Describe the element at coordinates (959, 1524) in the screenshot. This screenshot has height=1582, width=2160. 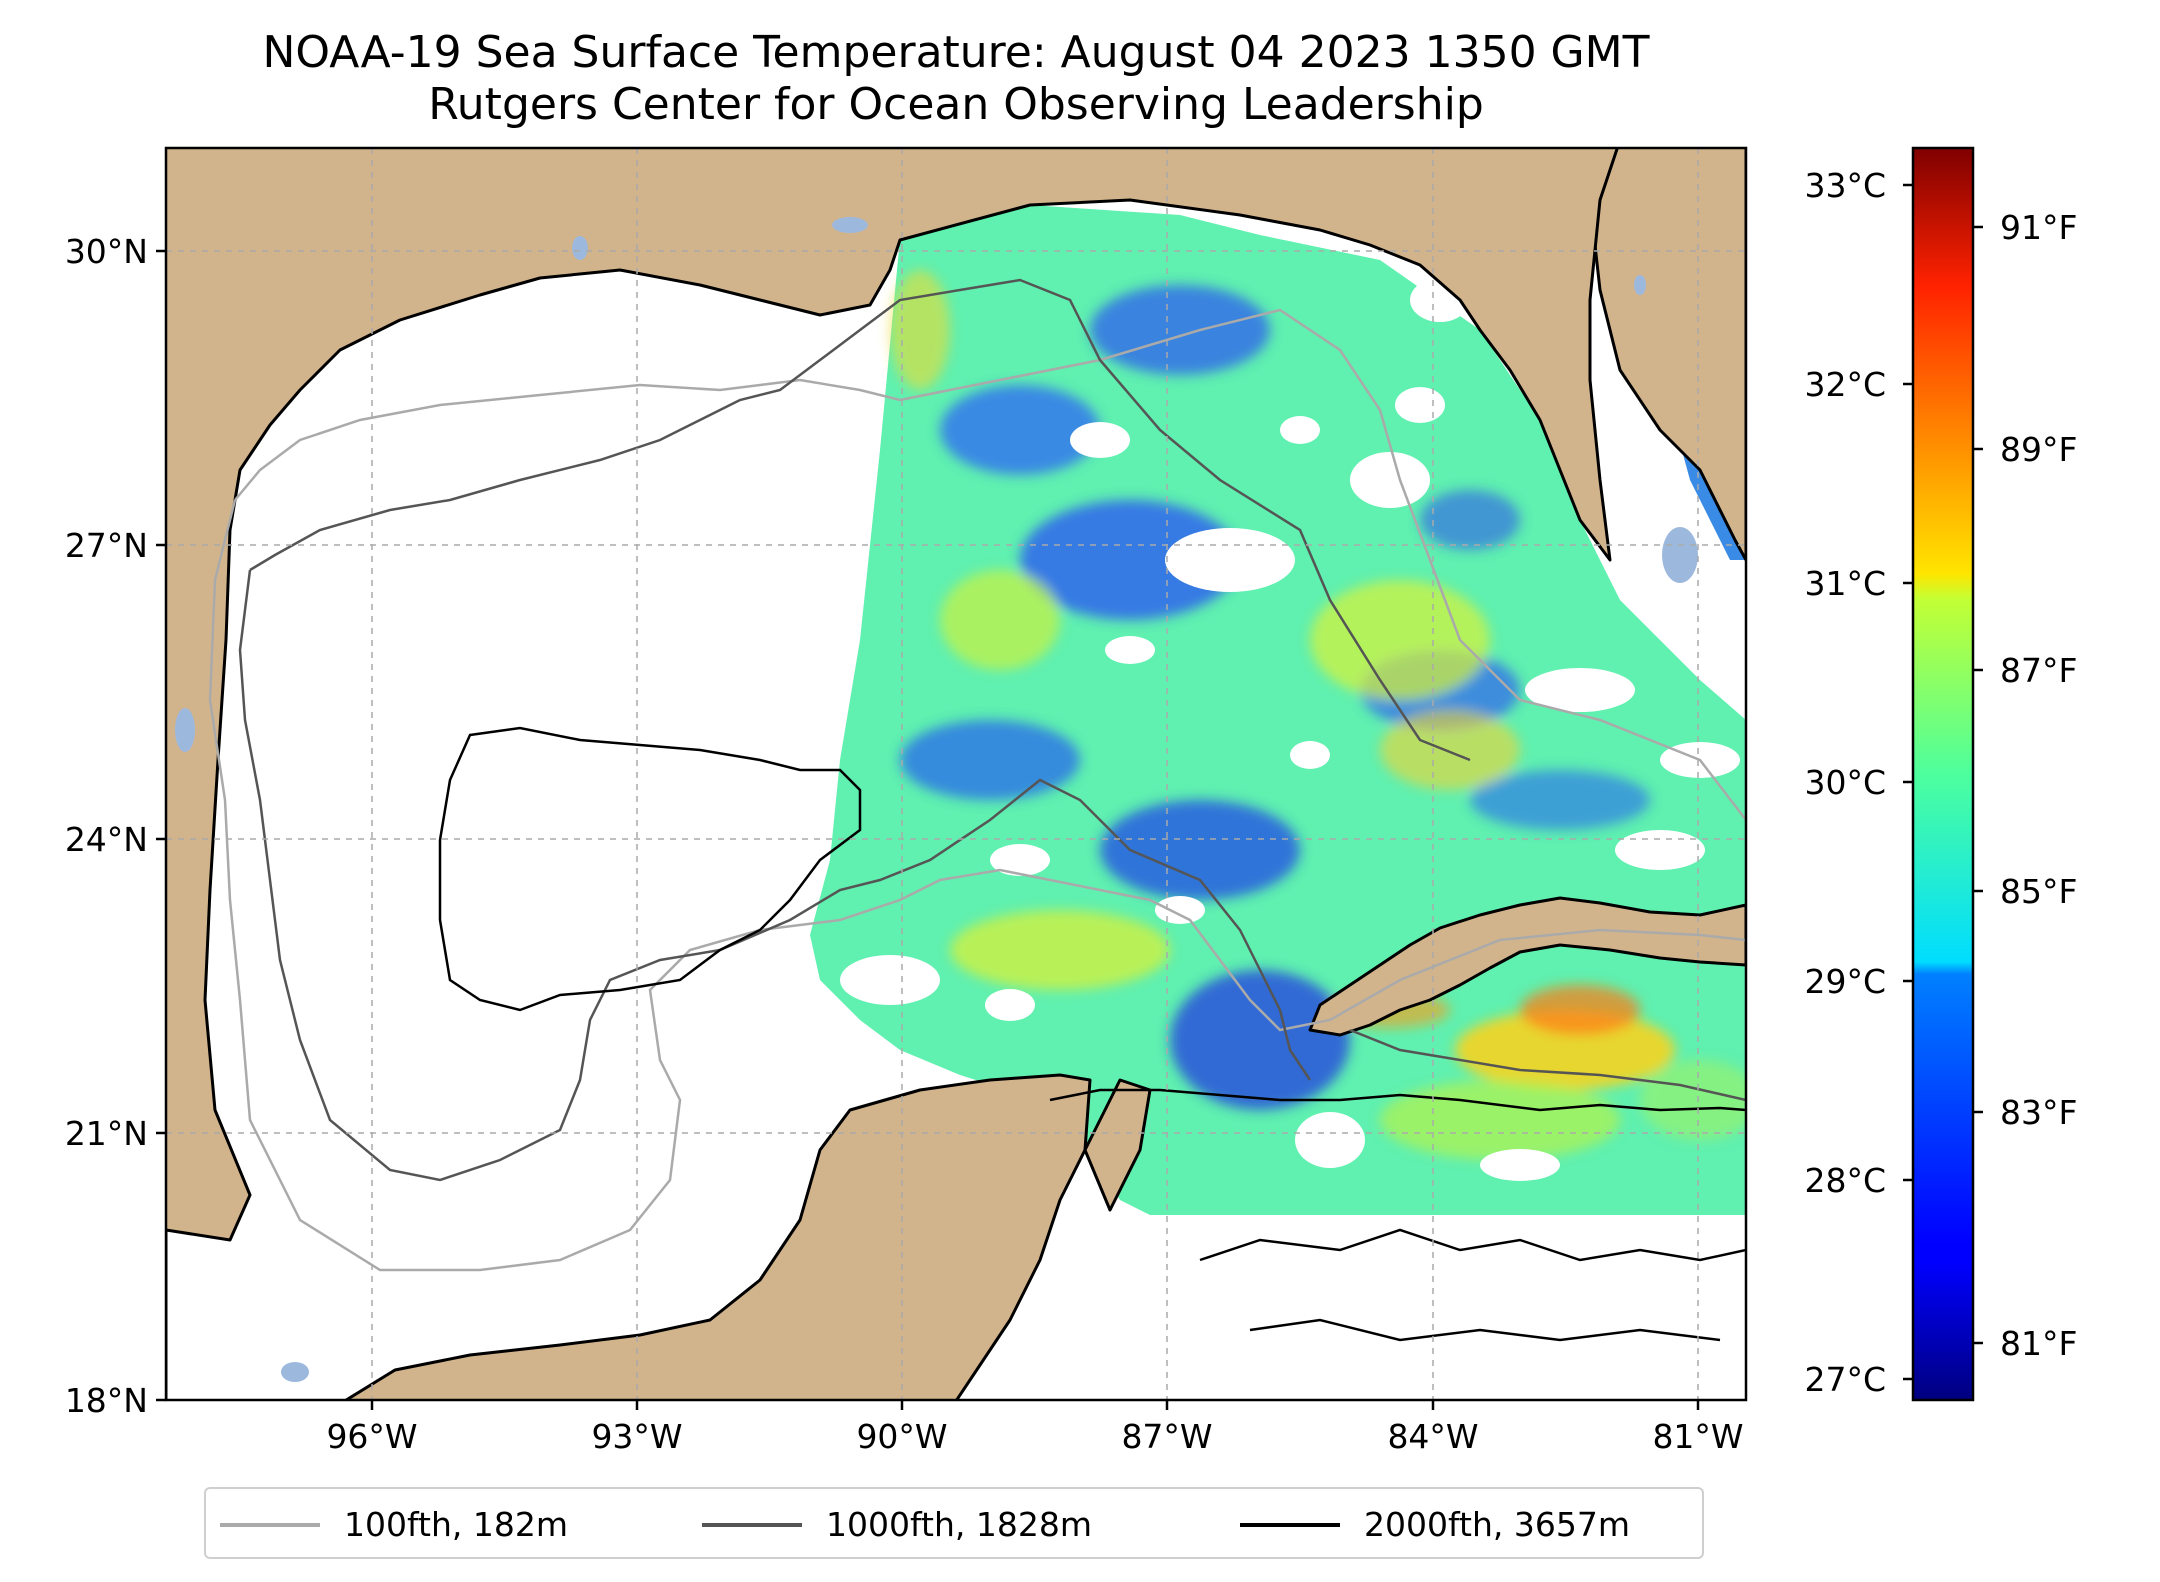
I see `legend-label: 1000fth, 1828m` at that location.